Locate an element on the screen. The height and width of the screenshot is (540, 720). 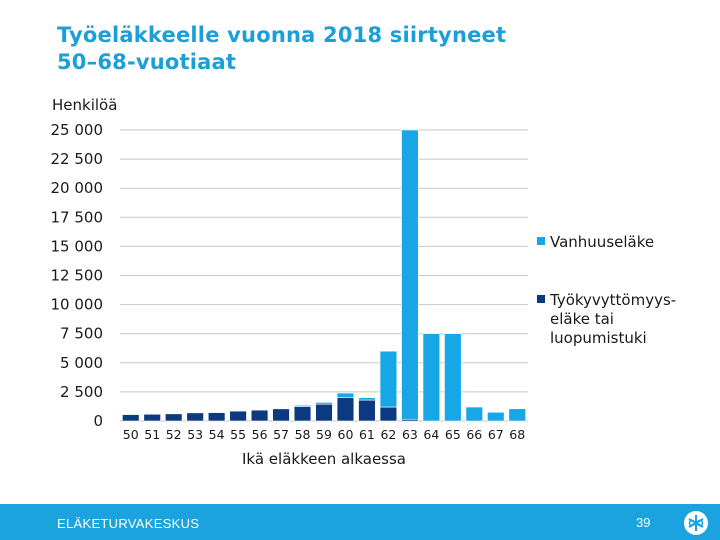
x-tick-label: 63 is located at coordinates (410, 434).